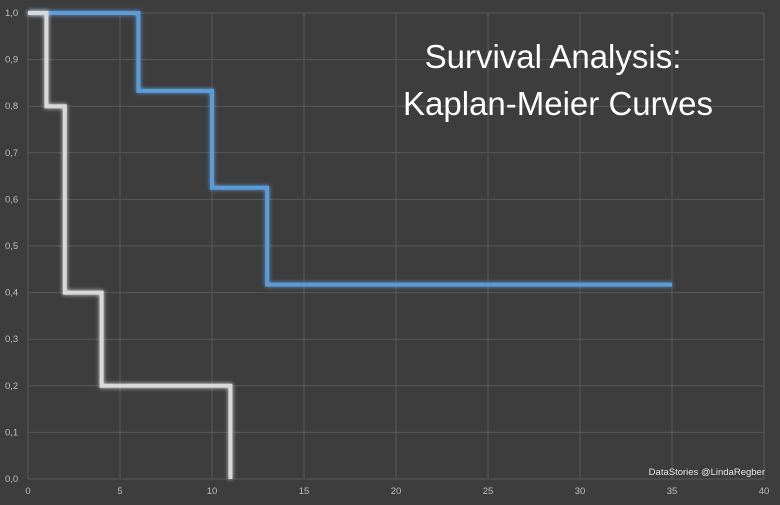 The image size is (780, 505). What do you see at coordinates (764, 491) in the screenshot?
I see `x-tick-label: 40` at bounding box center [764, 491].